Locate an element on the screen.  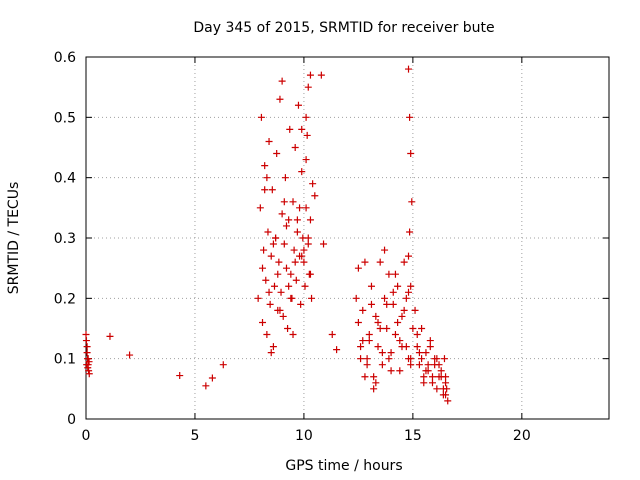
x-tick-label: 5 is located at coordinates (194, 436).